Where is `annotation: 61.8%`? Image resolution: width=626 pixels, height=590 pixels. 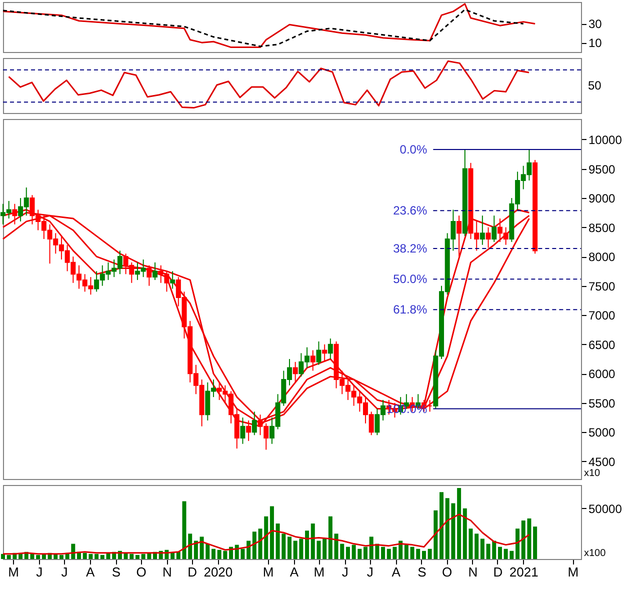
annotation: 61.8% is located at coordinates (410, 309).